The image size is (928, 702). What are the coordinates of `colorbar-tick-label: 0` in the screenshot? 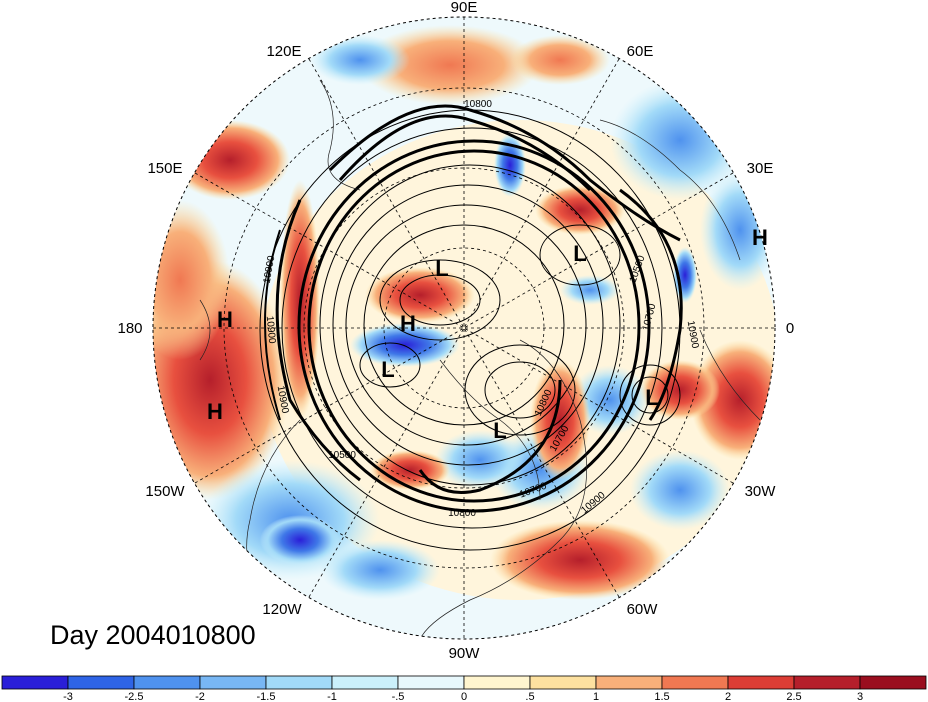 It's located at (464, 696).